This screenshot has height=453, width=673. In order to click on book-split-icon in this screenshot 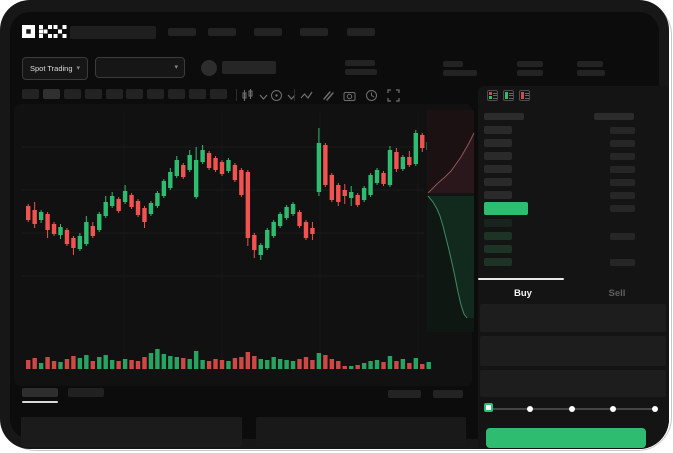, I will do `click(492, 95)`.